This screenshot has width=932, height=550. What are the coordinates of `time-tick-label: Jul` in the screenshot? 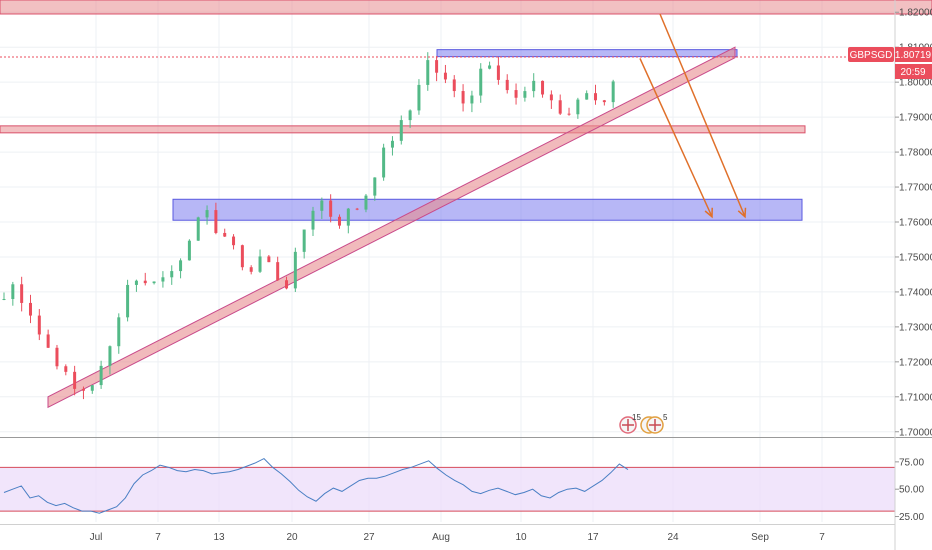 It's located at (96, 537).